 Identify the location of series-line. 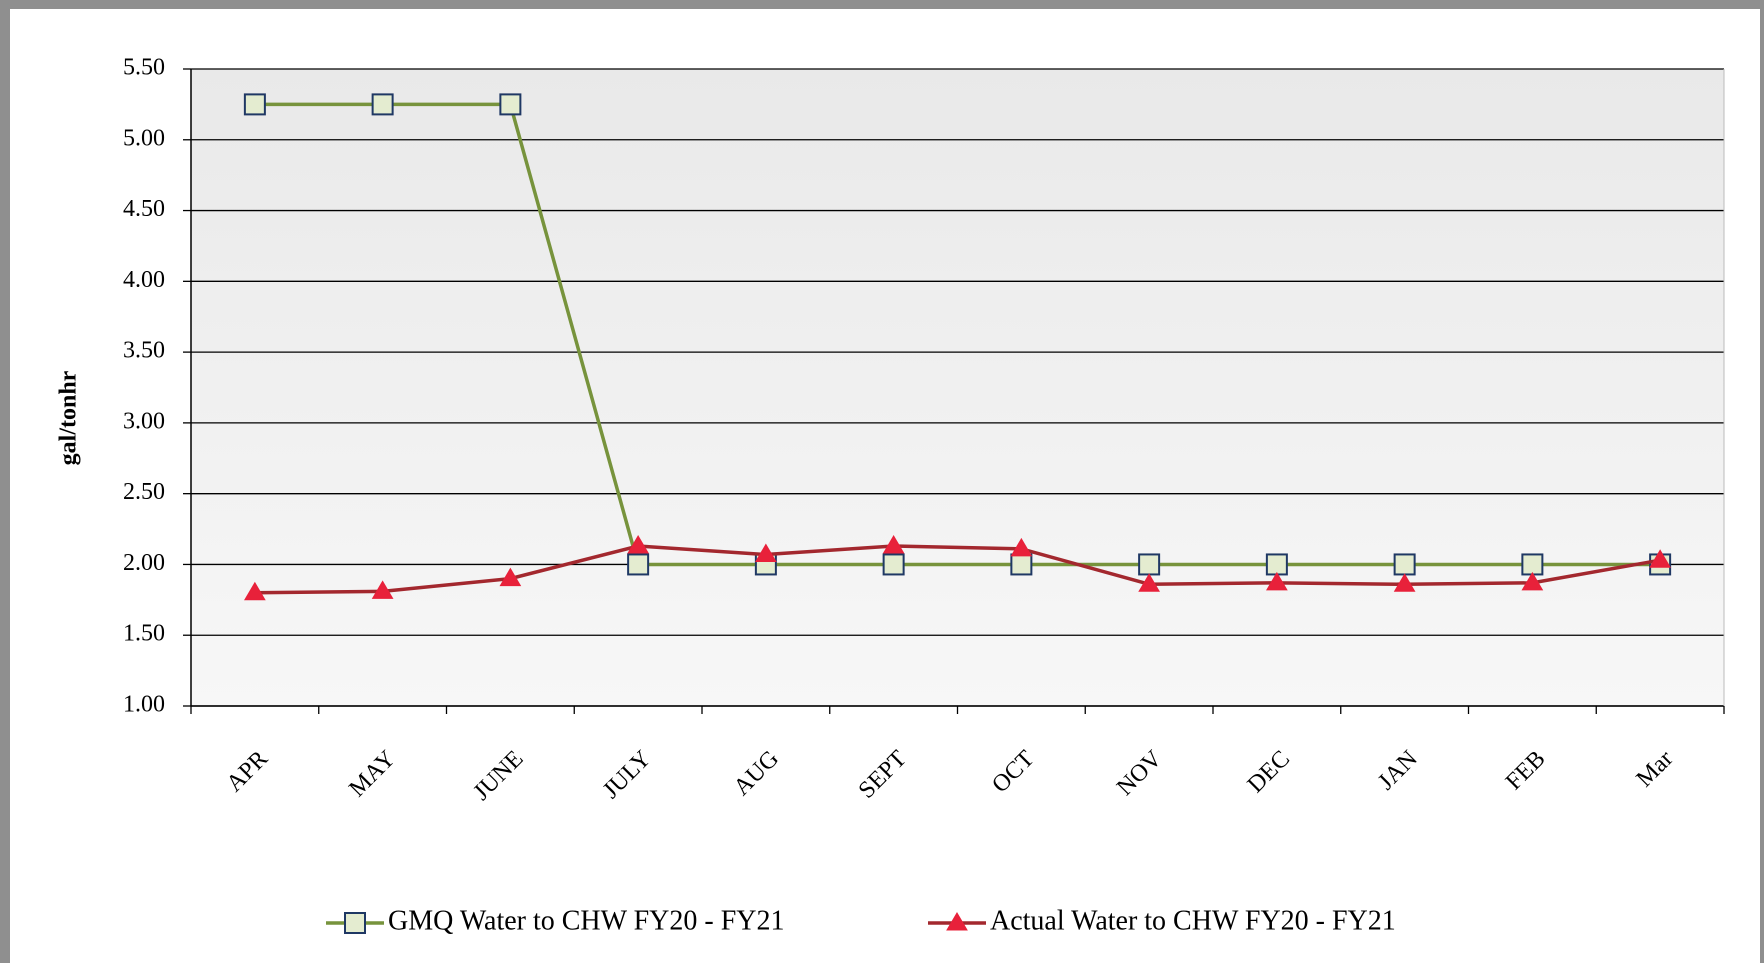
(957, 569).